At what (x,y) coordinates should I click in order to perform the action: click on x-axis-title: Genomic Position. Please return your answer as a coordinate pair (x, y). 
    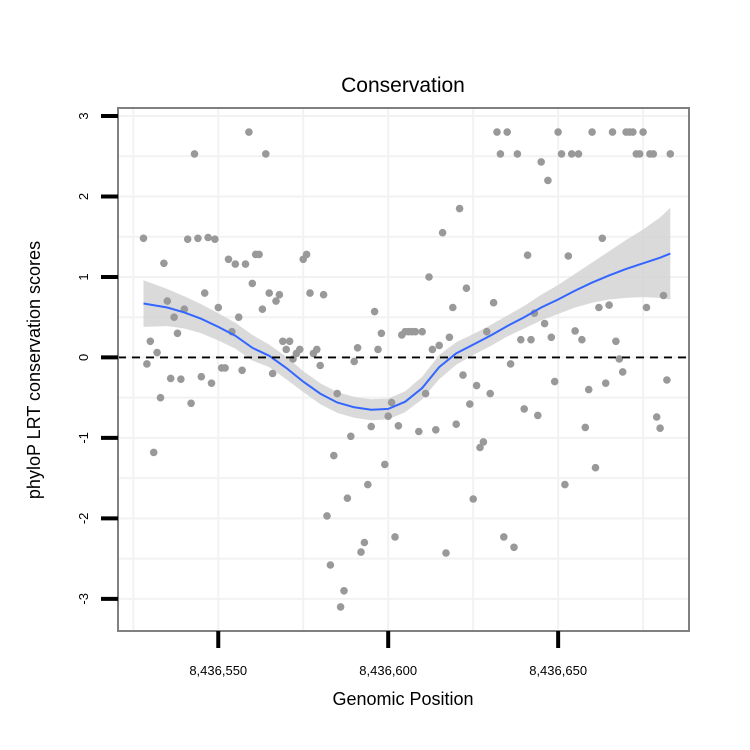
    Looking at the image, I should click on (402, 699).